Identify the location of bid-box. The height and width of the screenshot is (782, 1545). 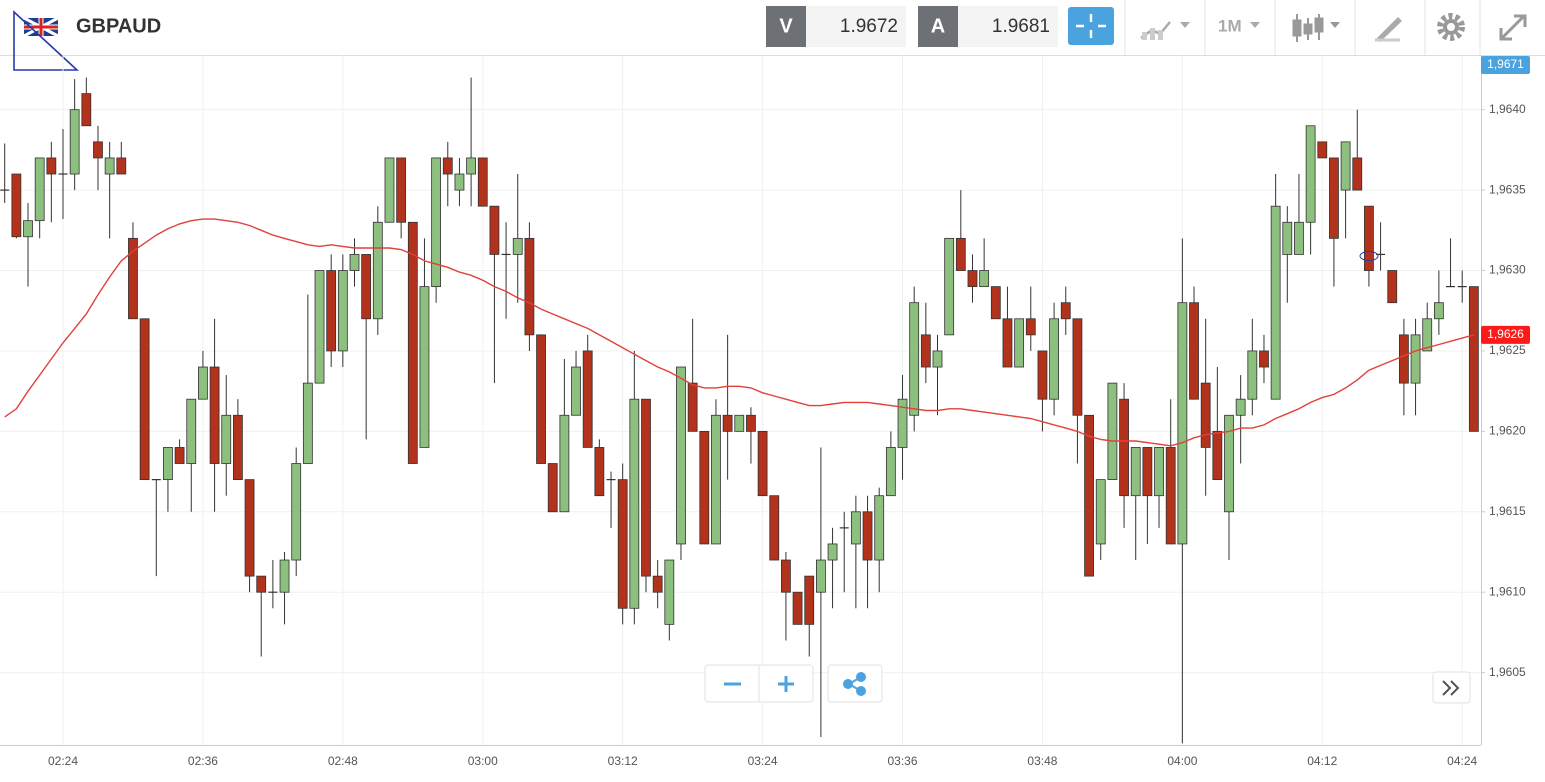
(856, 26).